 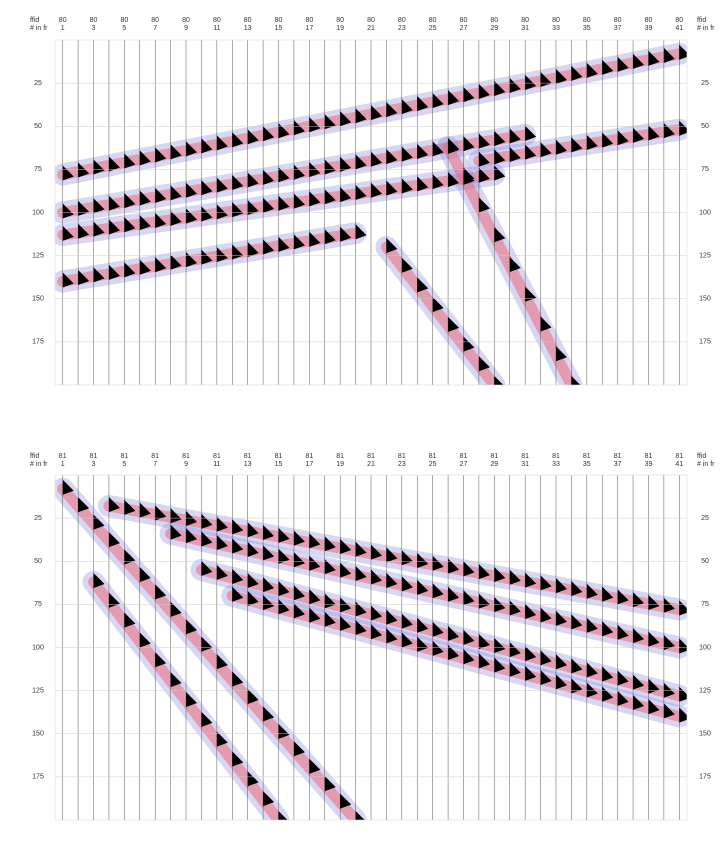 I want to click on header-label: ffid, so click(x=701, y=20).